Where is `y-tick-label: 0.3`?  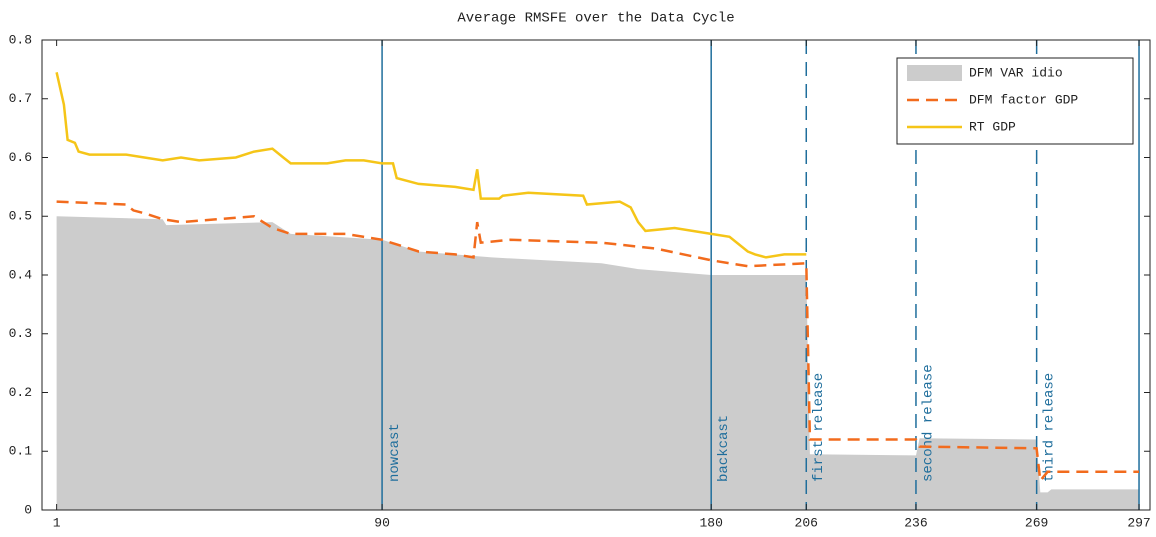 y-tick-label: 0.3 is located at coordinates (20, 333).